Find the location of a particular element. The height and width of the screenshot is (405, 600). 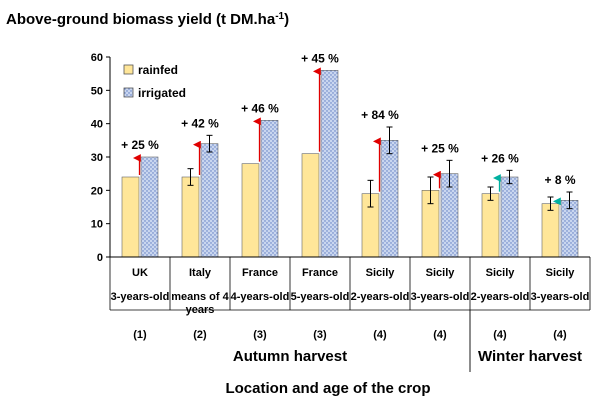

age-label: means of 4 is located at coordinates (200, 297).